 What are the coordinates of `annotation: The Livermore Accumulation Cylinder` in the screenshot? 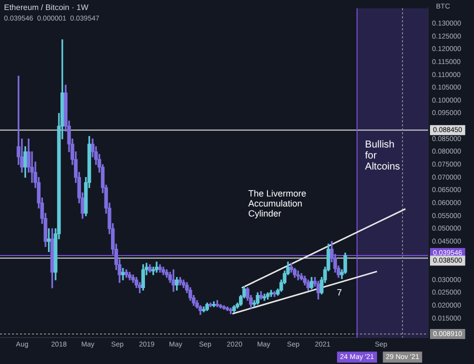 It's located at (277, 203).